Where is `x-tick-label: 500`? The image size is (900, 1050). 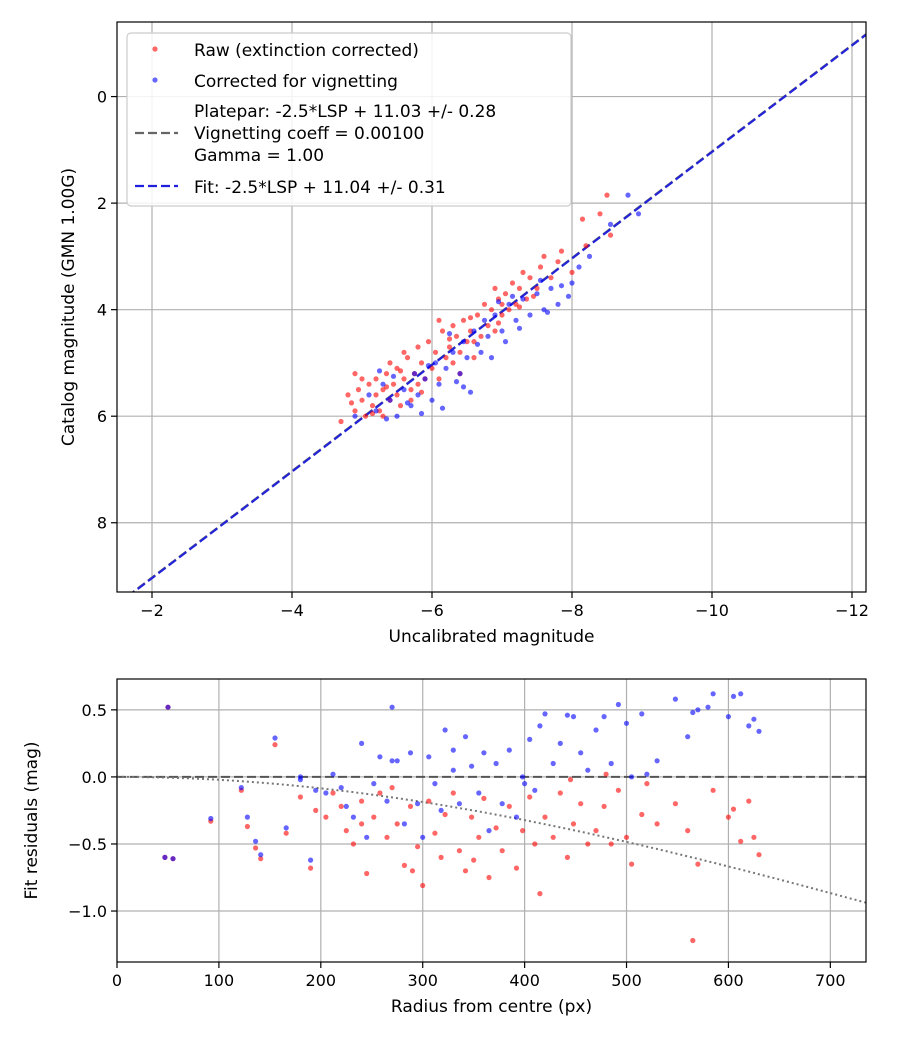
x-tick-label: 500 is located at coordinates (626, 980).